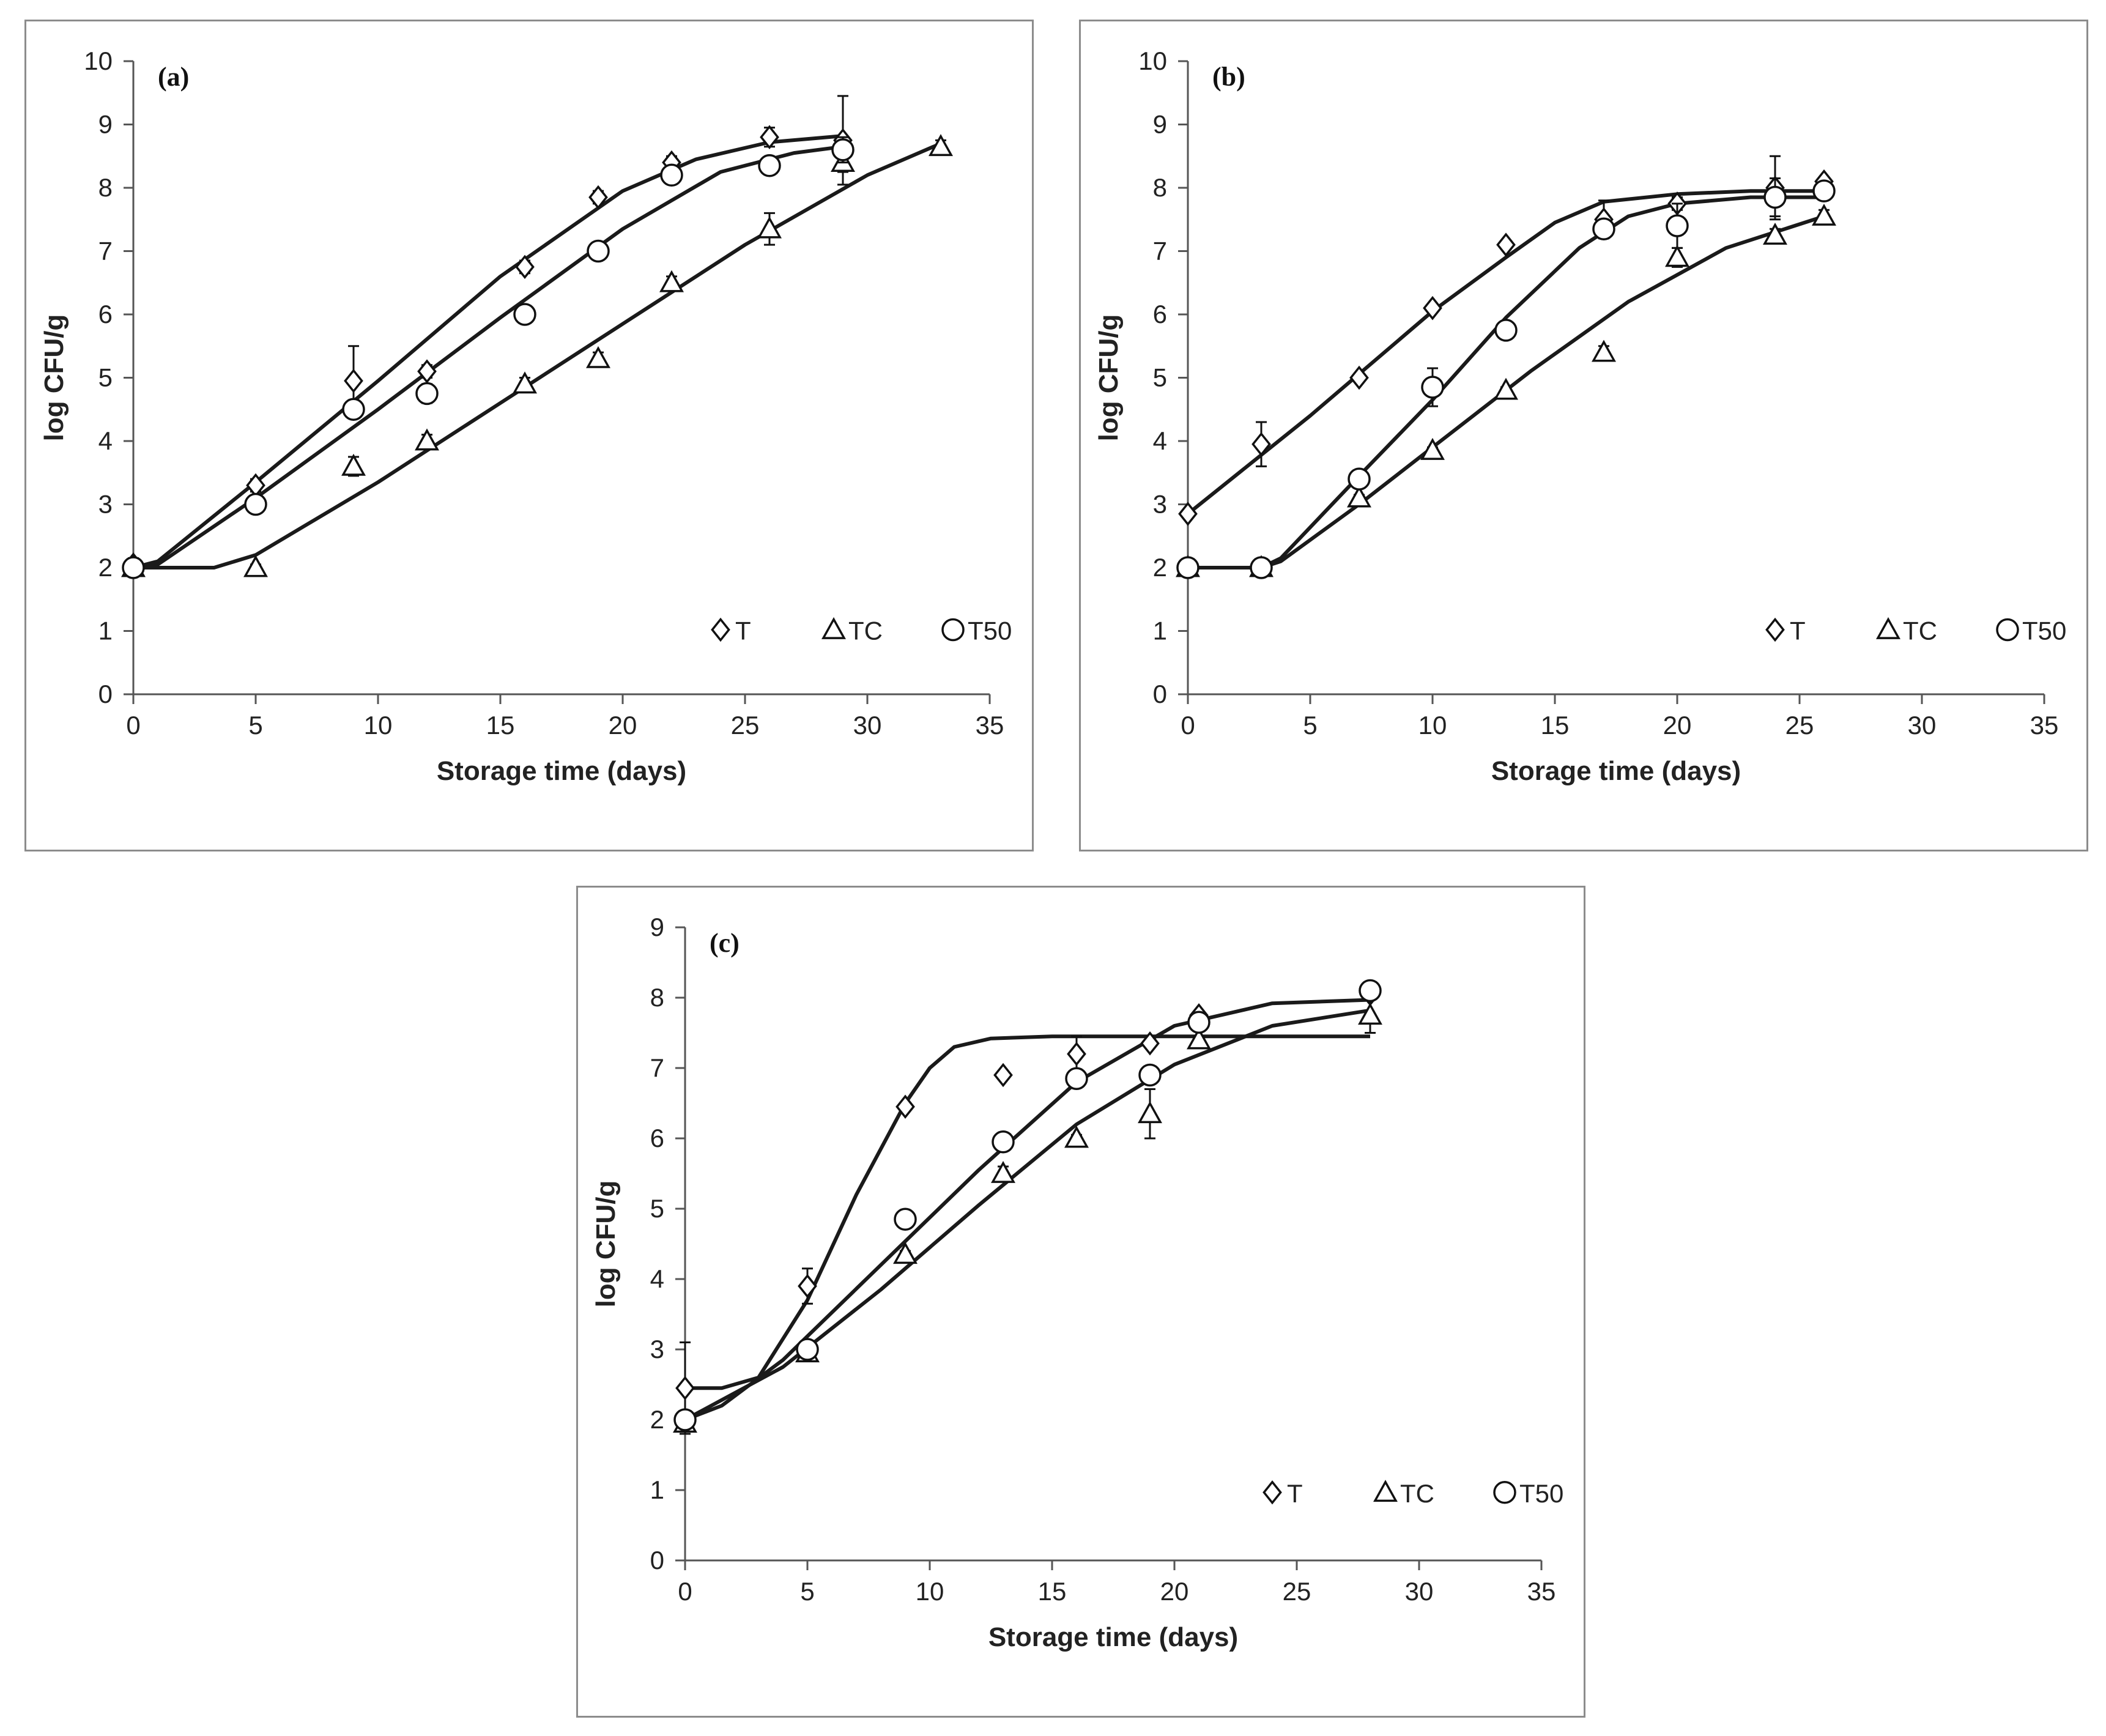 The width and height of the screenshot is (2106, 1736). What do you see at coordinates (1160, 187) in the screenshot?
I see `chart-b-ytick-label: 8` at bounding box center [1160, 187].